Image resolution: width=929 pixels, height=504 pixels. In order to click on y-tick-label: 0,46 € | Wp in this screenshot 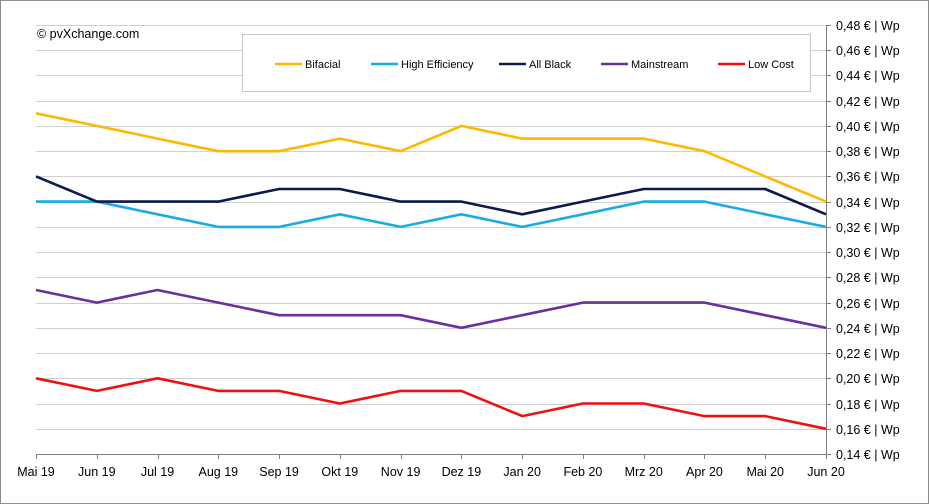, I will do `click(868, 51)`.